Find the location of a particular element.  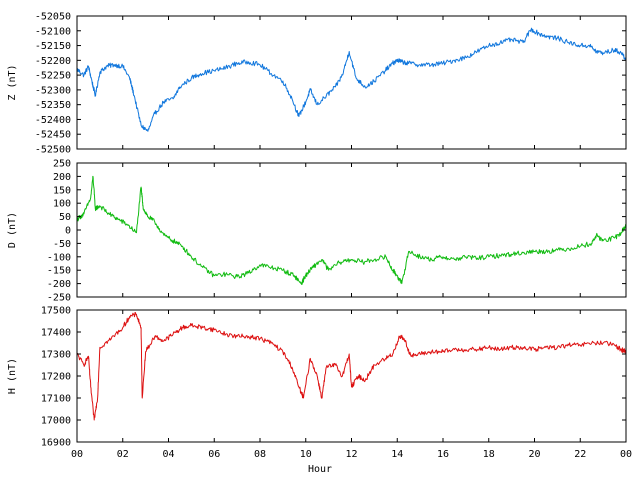

d-ytick-label: 0 is located at coordinates (68, 231).